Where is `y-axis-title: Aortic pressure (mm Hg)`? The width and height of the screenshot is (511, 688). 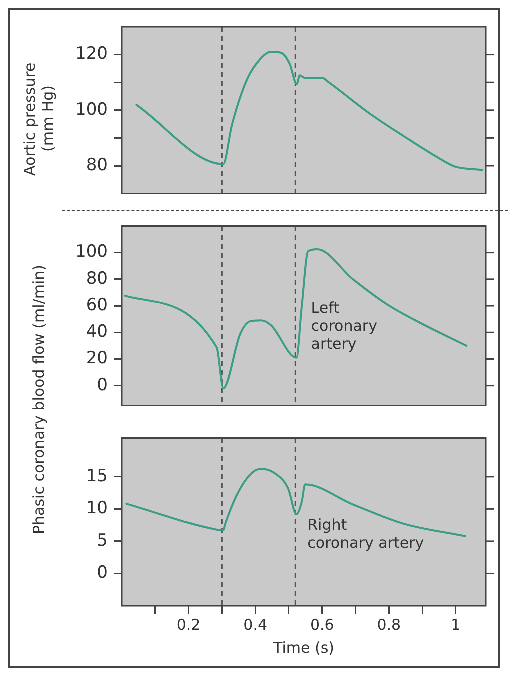 y-axis-title: Aortic pressure (mm Hg) is located at coordinates (39, 119).